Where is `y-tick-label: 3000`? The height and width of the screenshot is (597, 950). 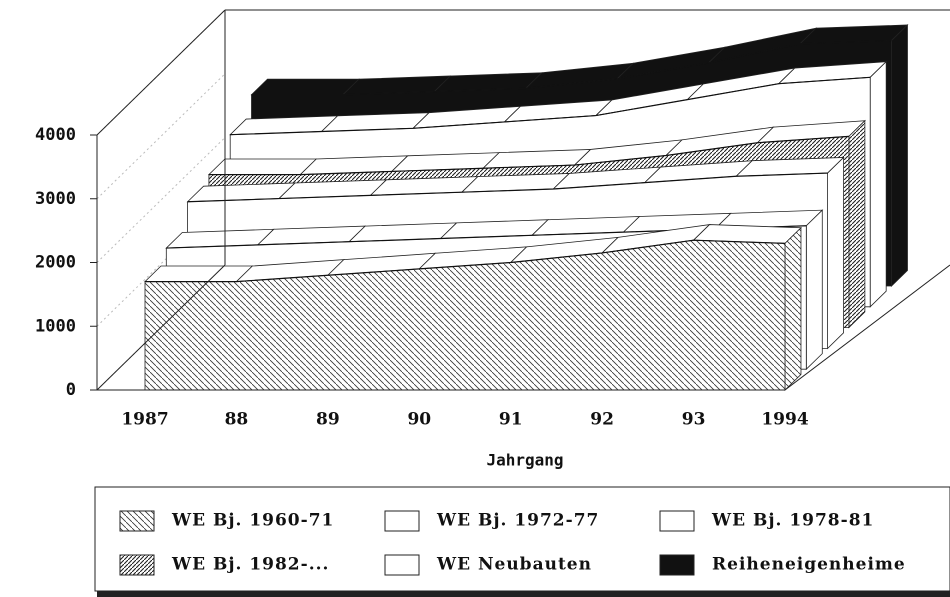
y-tick-label: 3000 is located at coordinates (55, 199).